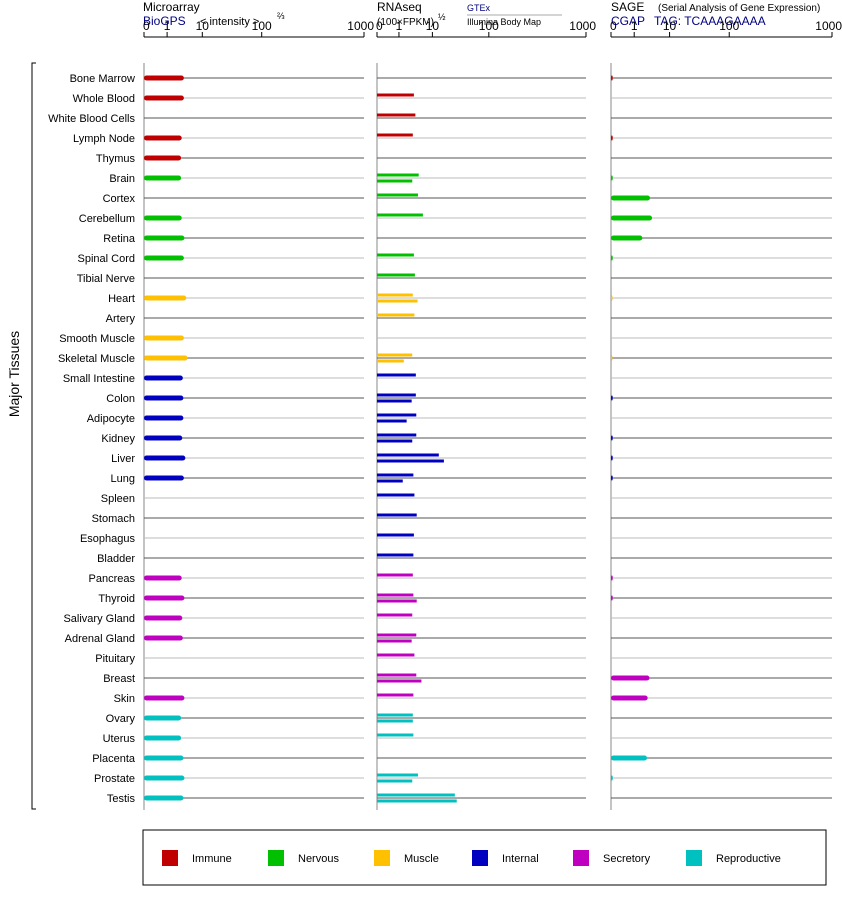  Describe the element at coordinates (33, 436) in the screenshot. I see `tissue-bracket` at that location.